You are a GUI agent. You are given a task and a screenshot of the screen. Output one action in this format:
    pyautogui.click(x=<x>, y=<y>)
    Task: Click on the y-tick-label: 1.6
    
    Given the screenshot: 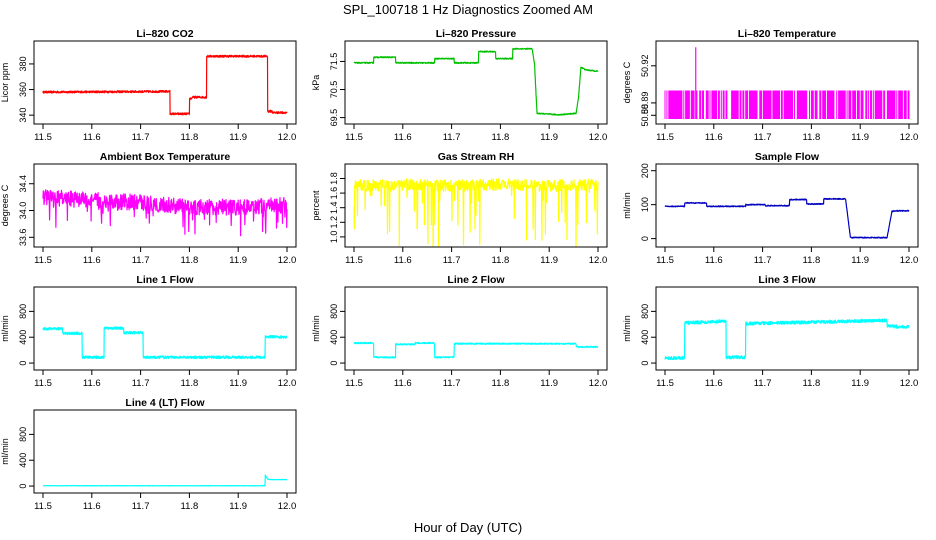 What is the action you would take?
    pyautogui.click(x=334, y=193)
    